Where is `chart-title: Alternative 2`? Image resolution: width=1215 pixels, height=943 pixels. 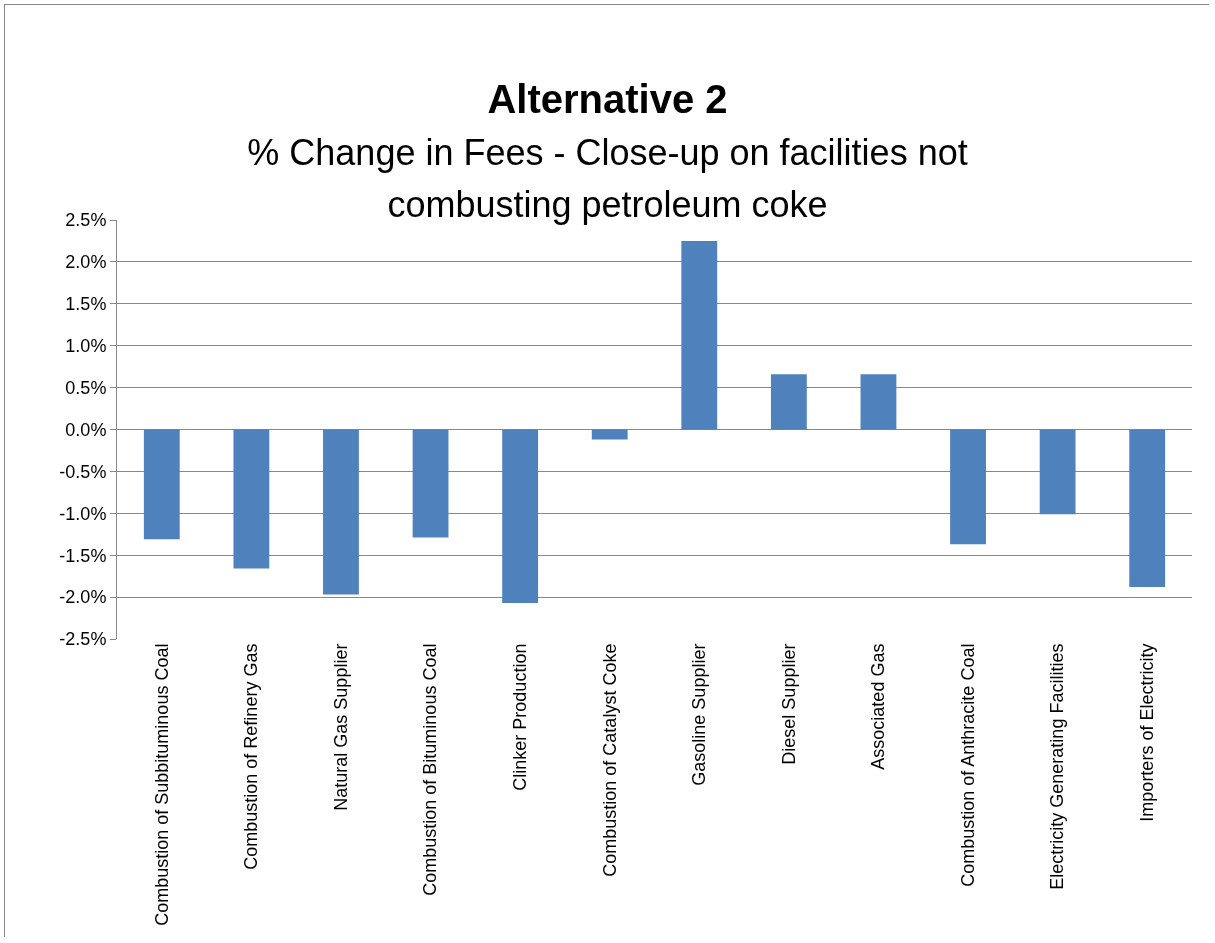 chart-title: Alternative 2 is located at coordinates (607, 98).